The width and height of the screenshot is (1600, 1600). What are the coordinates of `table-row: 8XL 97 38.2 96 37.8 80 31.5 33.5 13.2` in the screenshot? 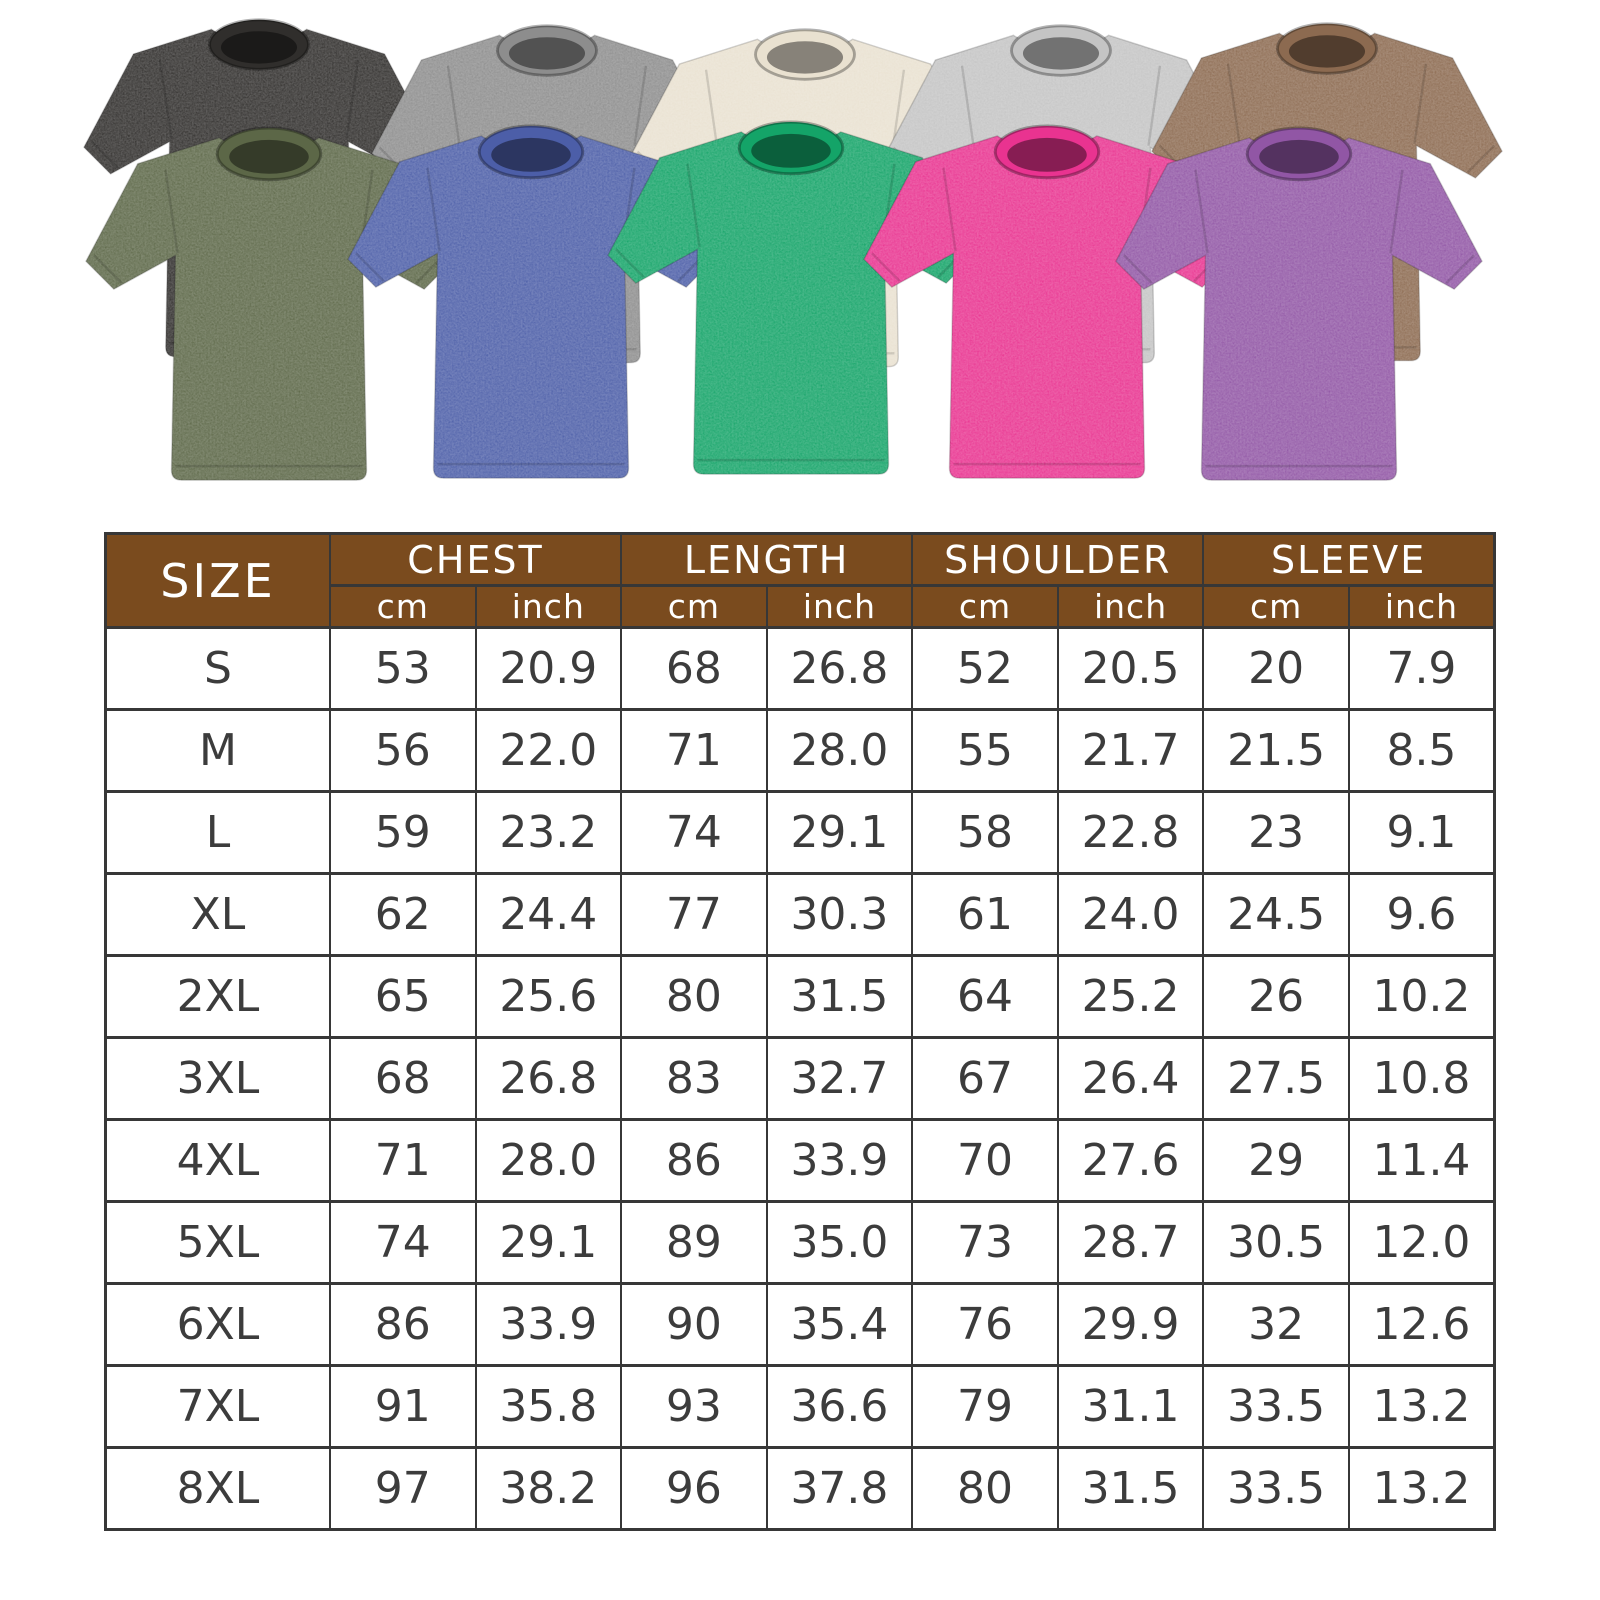 It's located at (800, 1488).